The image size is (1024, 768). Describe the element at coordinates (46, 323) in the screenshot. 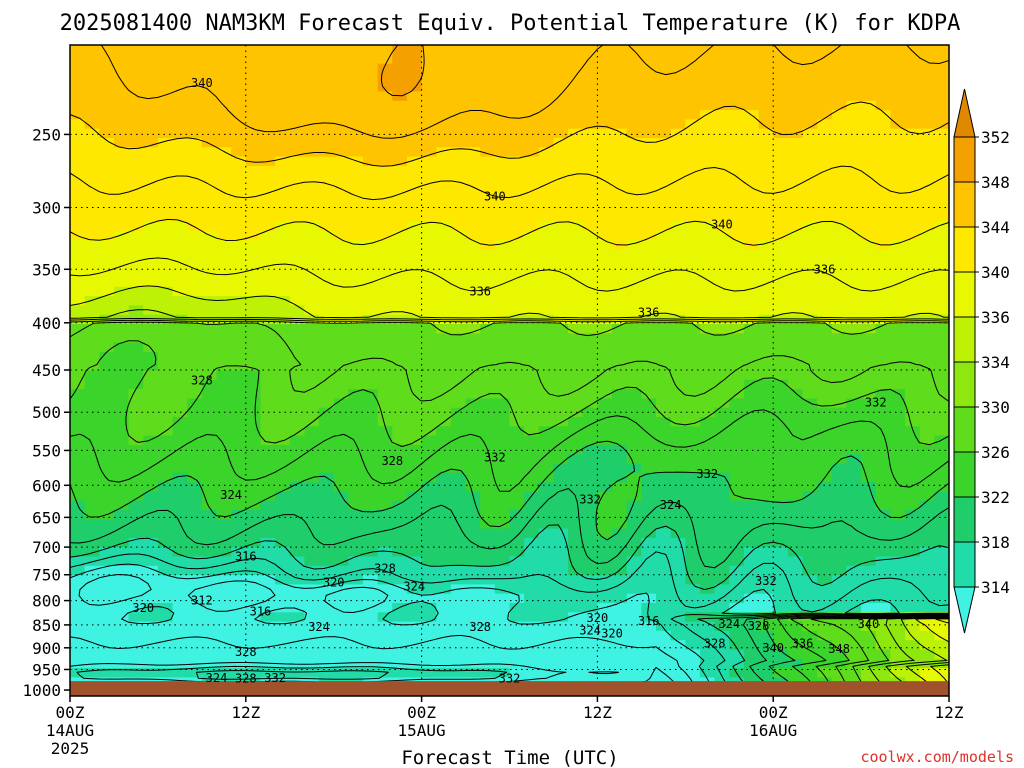

I see `y-tick-label: 400` at that location.